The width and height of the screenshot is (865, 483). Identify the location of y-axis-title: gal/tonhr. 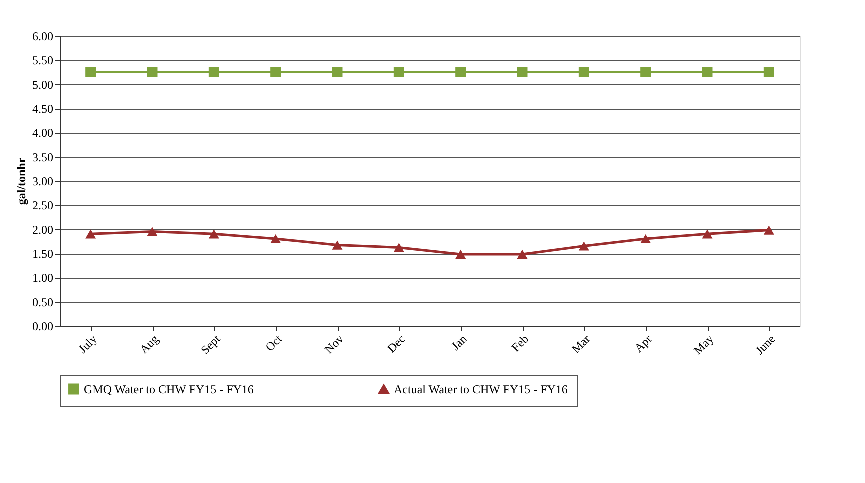
(21, 181).